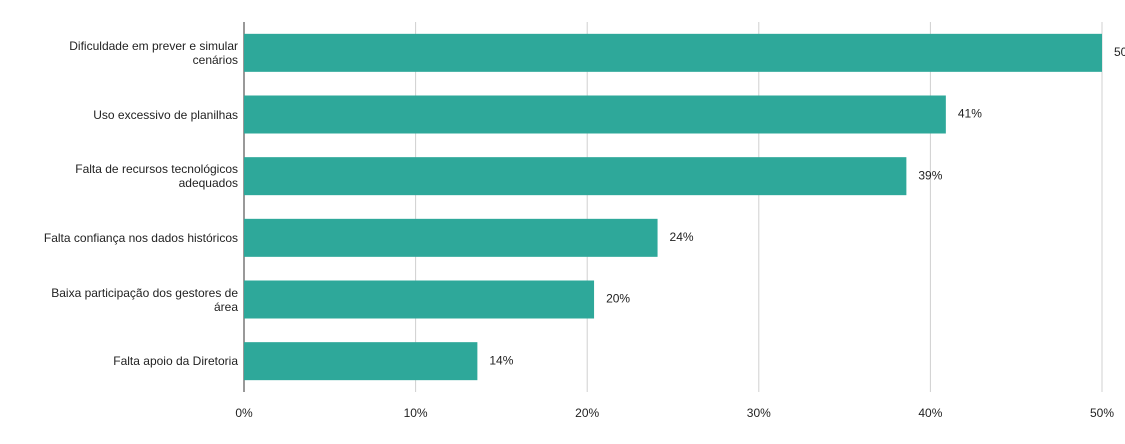 The image size is (1125, 444). What do you see at coordinates (175, 361) in the screenshot?
I see `y-tick-label: Falta apoio da Diretoria` at bounding box center [175, 361].